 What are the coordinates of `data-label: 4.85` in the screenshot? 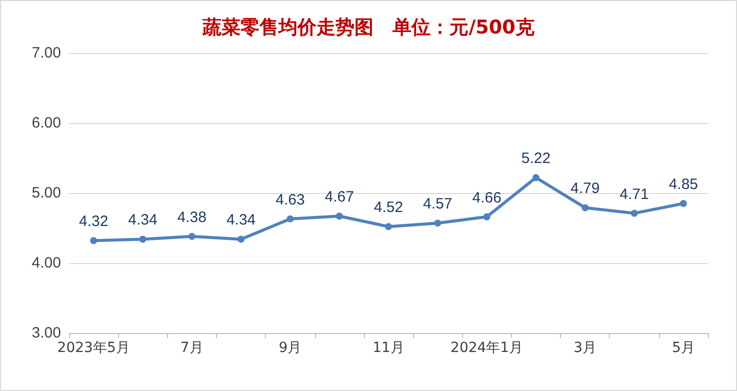 It's located at (683, 184).